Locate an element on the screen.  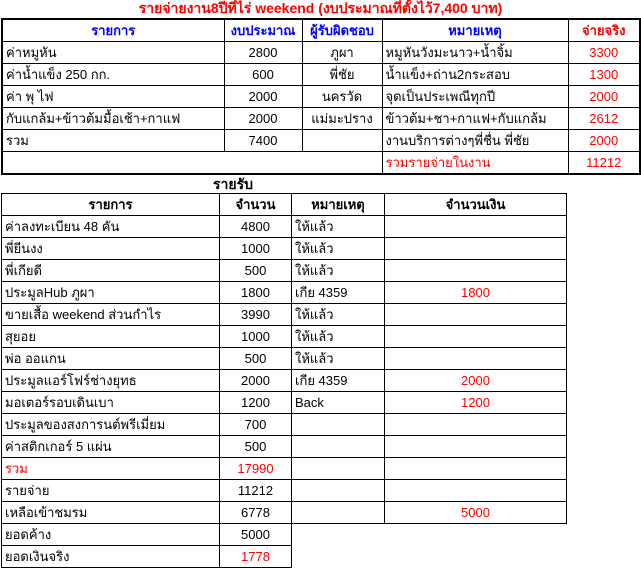
cell-amount: 5000 is located at coordinates (475, 512).